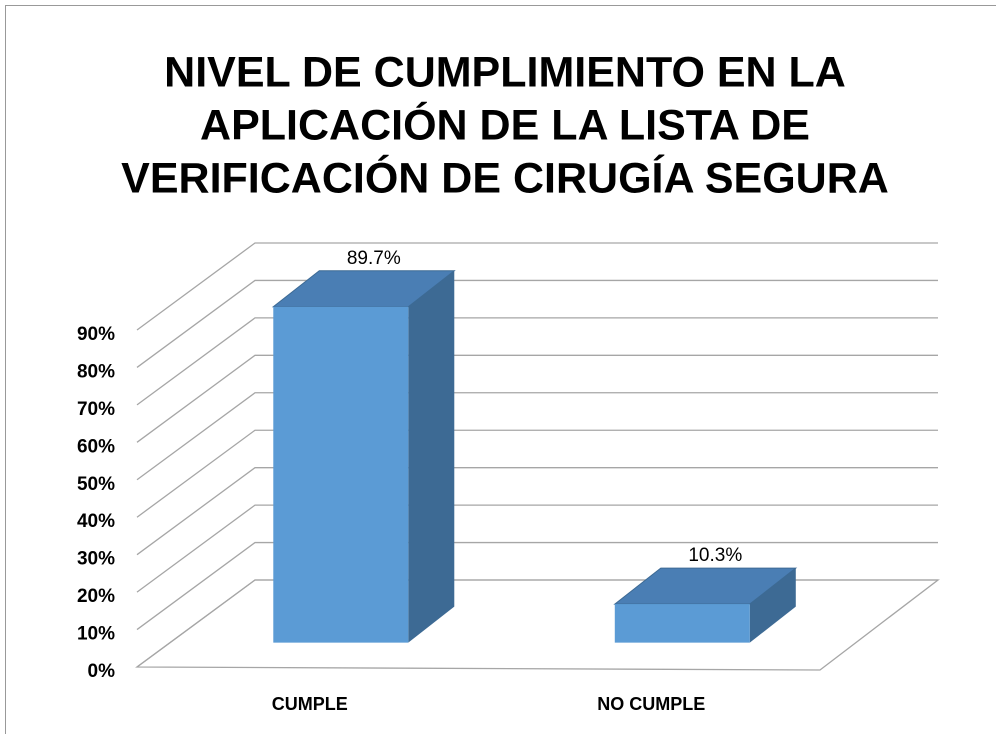 The image size is (996, 734). Describe the element at coordinates (96, 409) in the screenshot. I see `y-tick-label: 70%` at that location.